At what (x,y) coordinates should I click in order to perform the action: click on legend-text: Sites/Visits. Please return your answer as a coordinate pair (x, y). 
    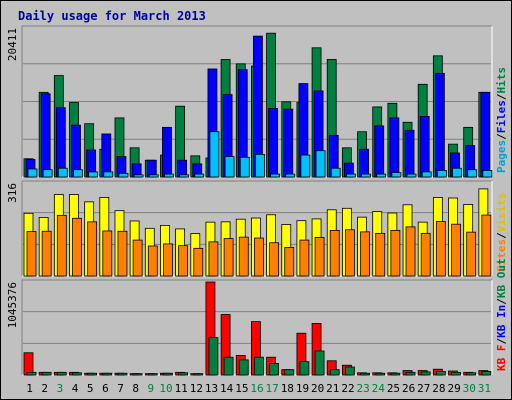
    Looking at the image, I should click on (501, 233).